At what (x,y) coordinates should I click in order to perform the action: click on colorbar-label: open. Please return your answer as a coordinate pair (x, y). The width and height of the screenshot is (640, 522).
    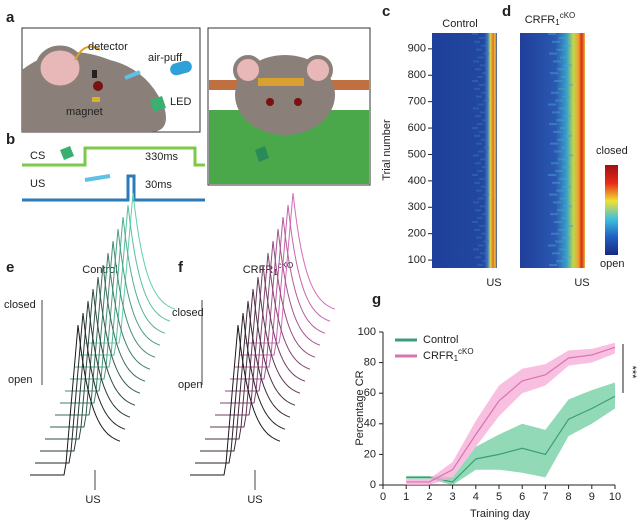
    Looking at the image, I should click on (612, 264).